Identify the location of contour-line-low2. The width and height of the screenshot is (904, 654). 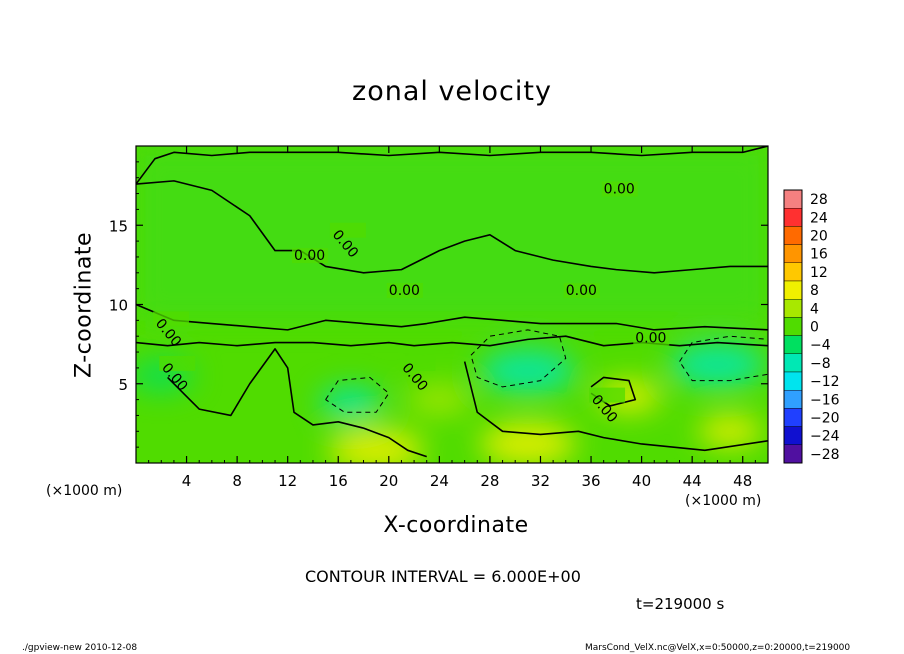
(615, 406).